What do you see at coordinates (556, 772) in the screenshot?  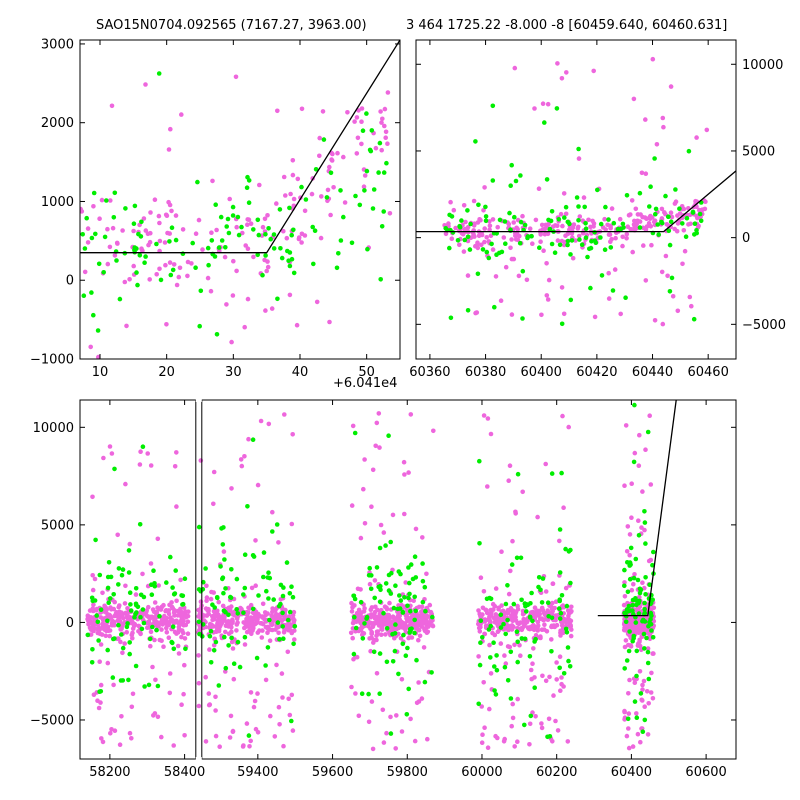 I see `x-tick-label: 60200` at bounding box center [556, 772].